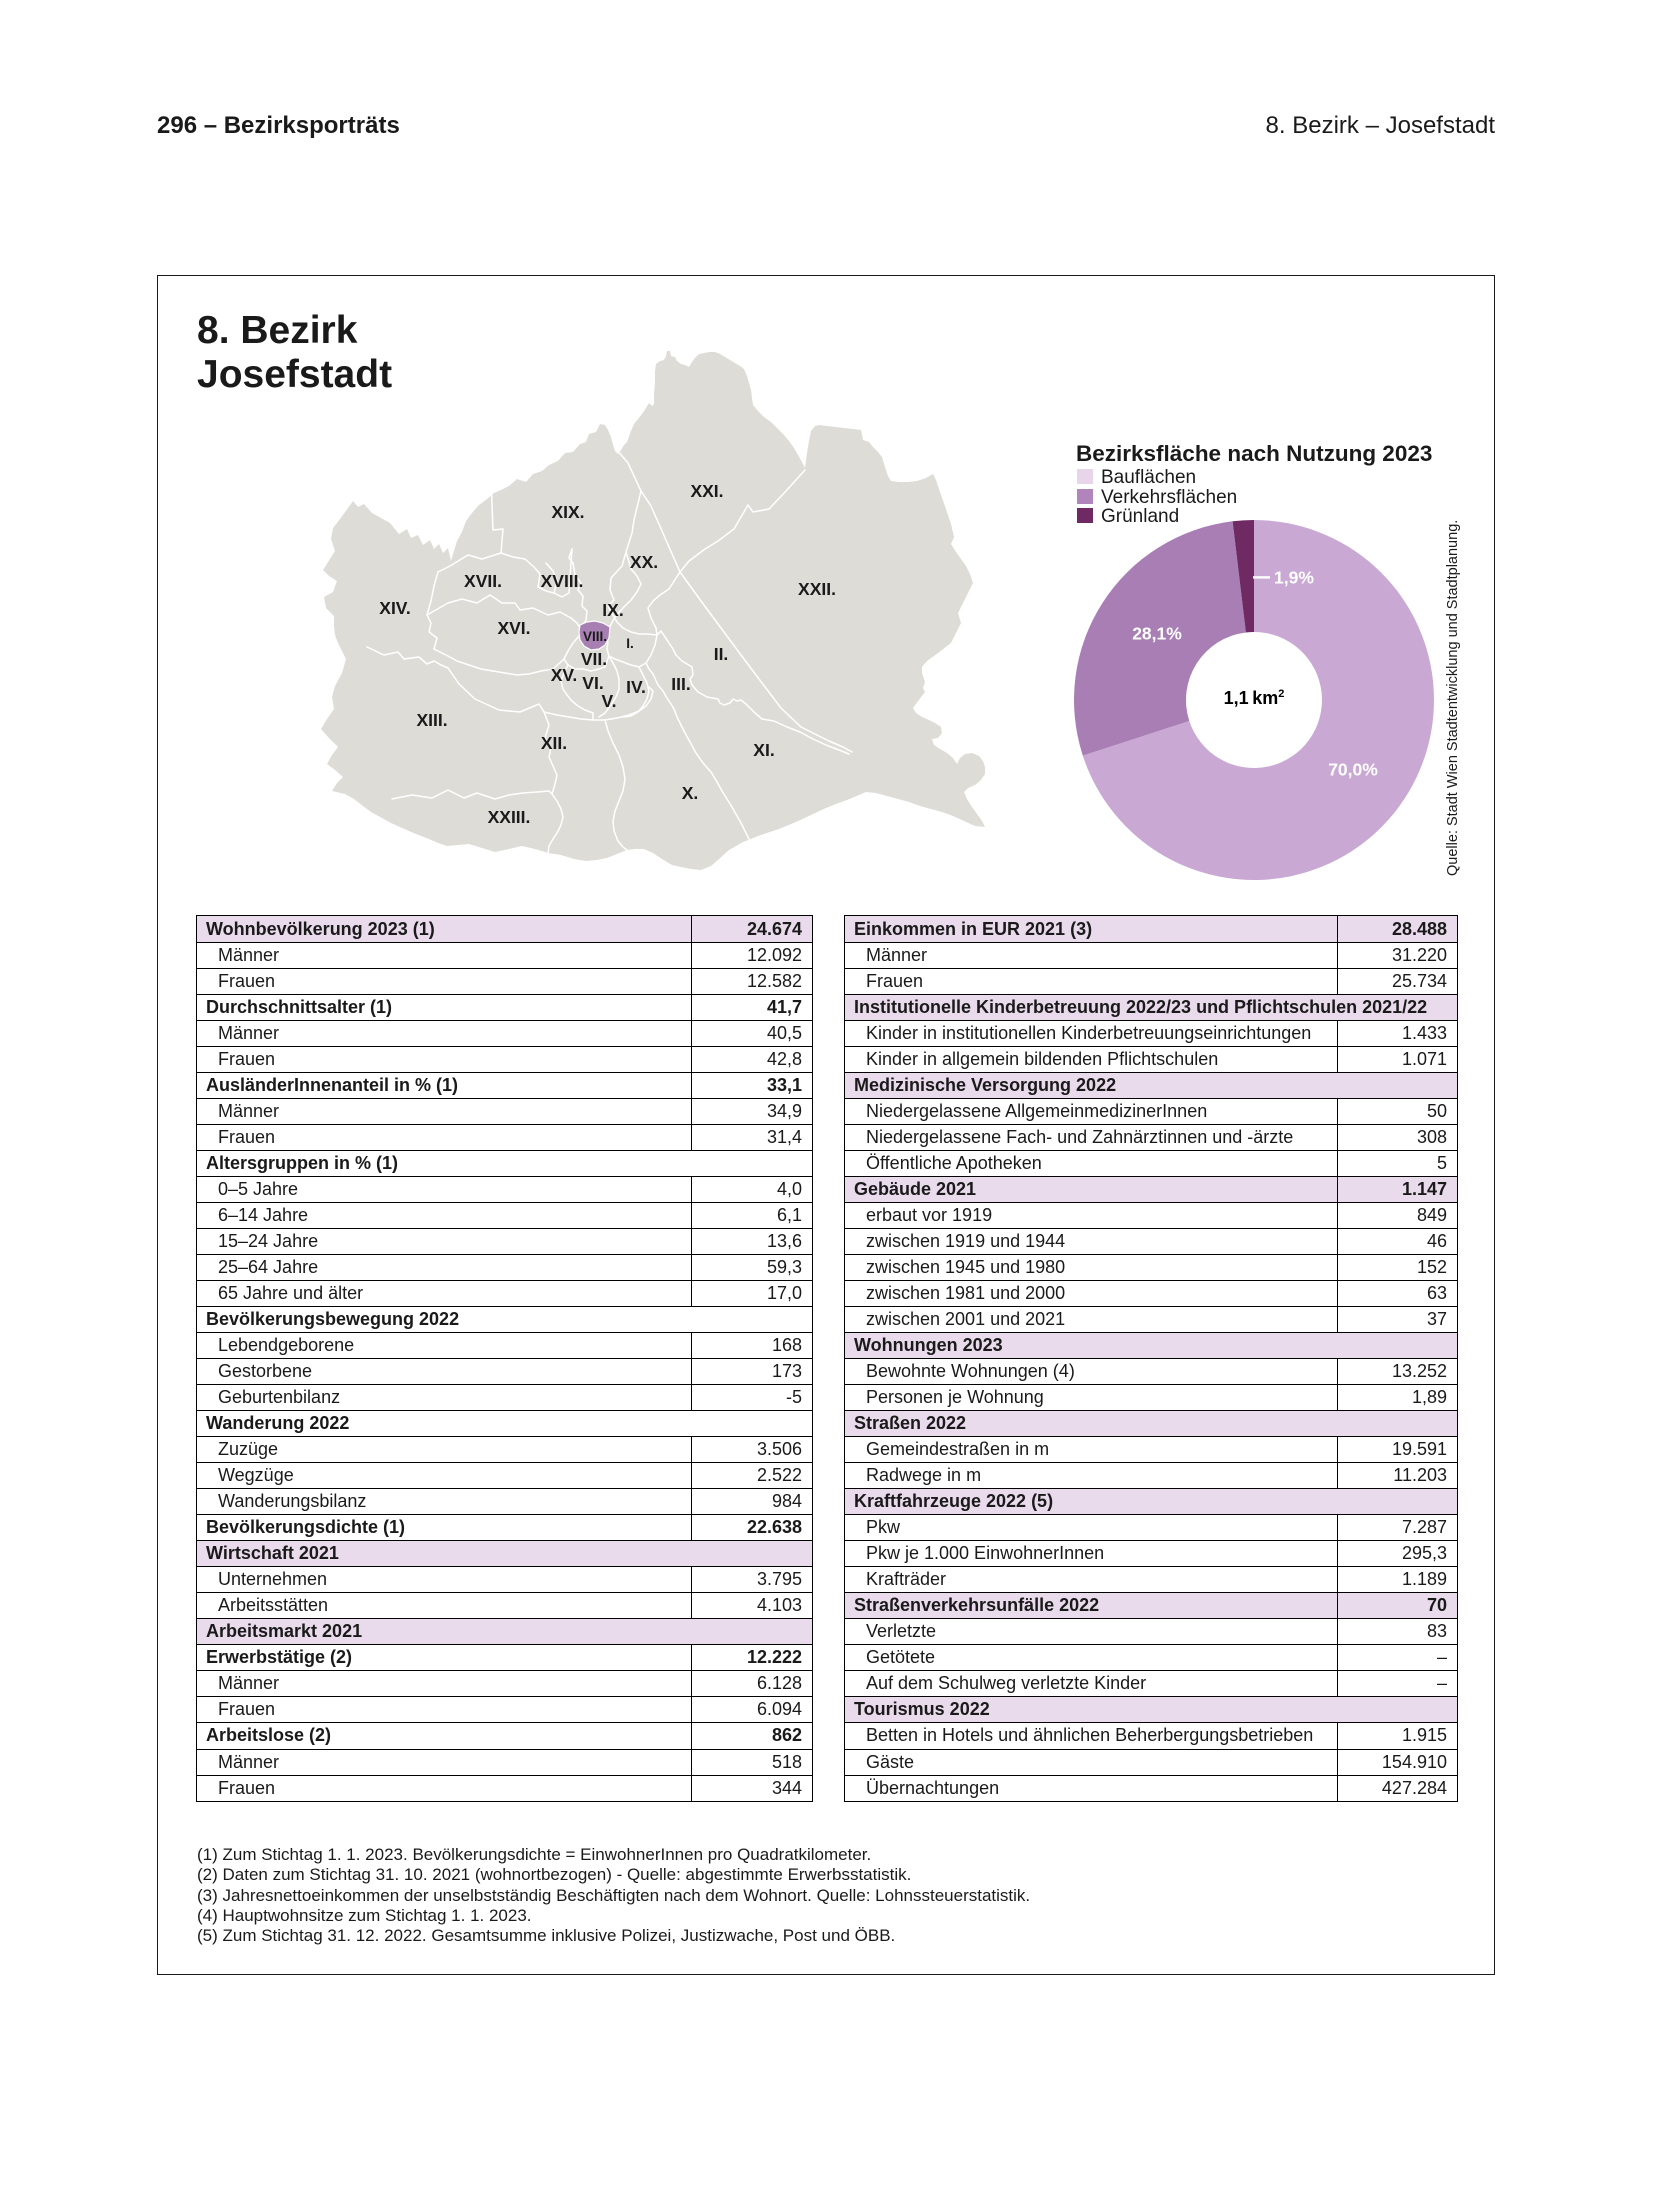  What do you see at coordinates (431, 720) in the screenshot?
I see `svg-text: XIII.` at bounding box center [431, 720].